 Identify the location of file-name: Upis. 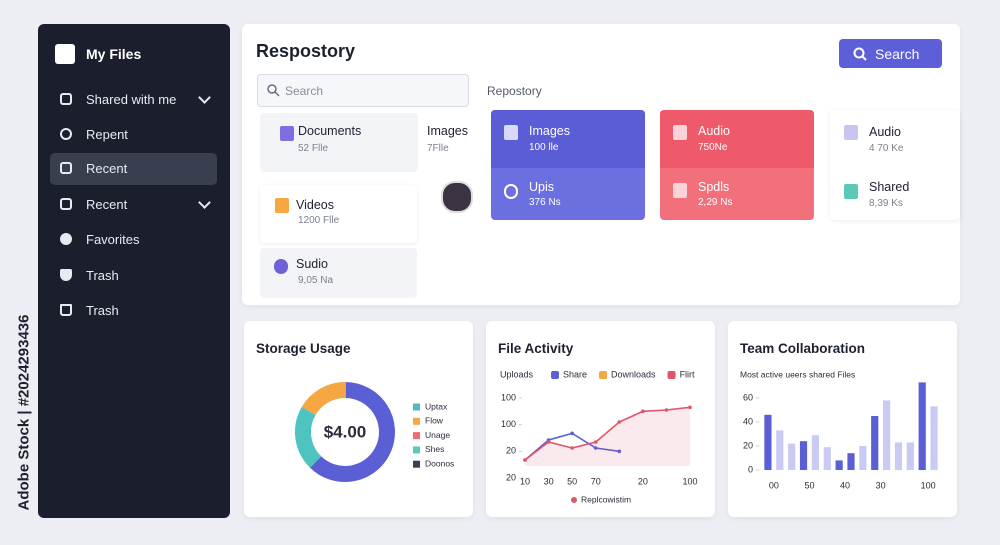
(542, 187).